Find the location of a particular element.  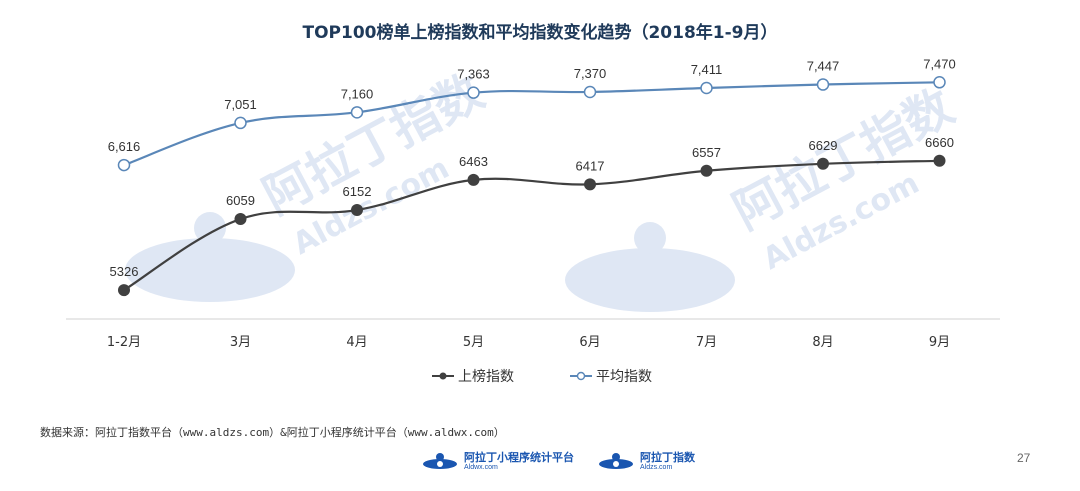

chart-title: TOP100榜单上榜指数和平均指数变化趋势（2018年1-9月） is located at coordinates (540, 33).